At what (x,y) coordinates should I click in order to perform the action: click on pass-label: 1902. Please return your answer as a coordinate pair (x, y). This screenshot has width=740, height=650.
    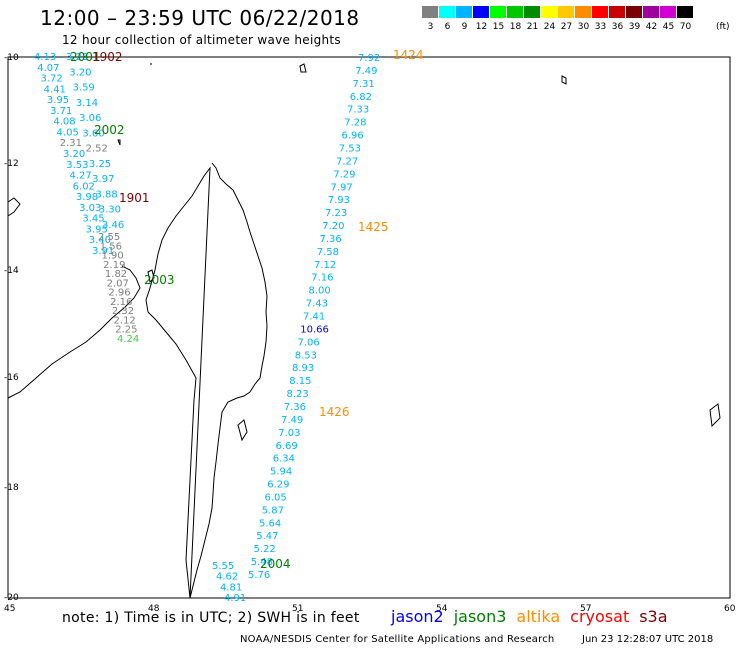
    Looking at the image, I should click on (107, 57).